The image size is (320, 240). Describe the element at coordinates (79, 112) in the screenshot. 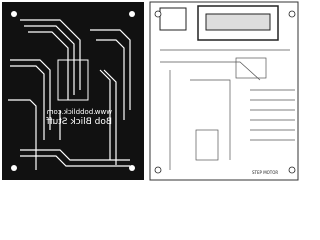

I see `mirrored-url: www.bobblick.com` at that location.